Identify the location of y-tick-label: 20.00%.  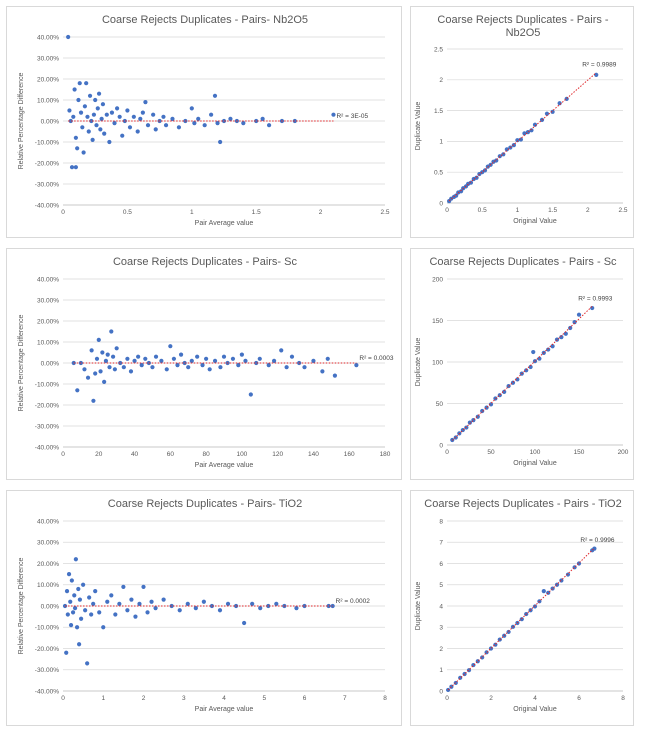
(48, 321).